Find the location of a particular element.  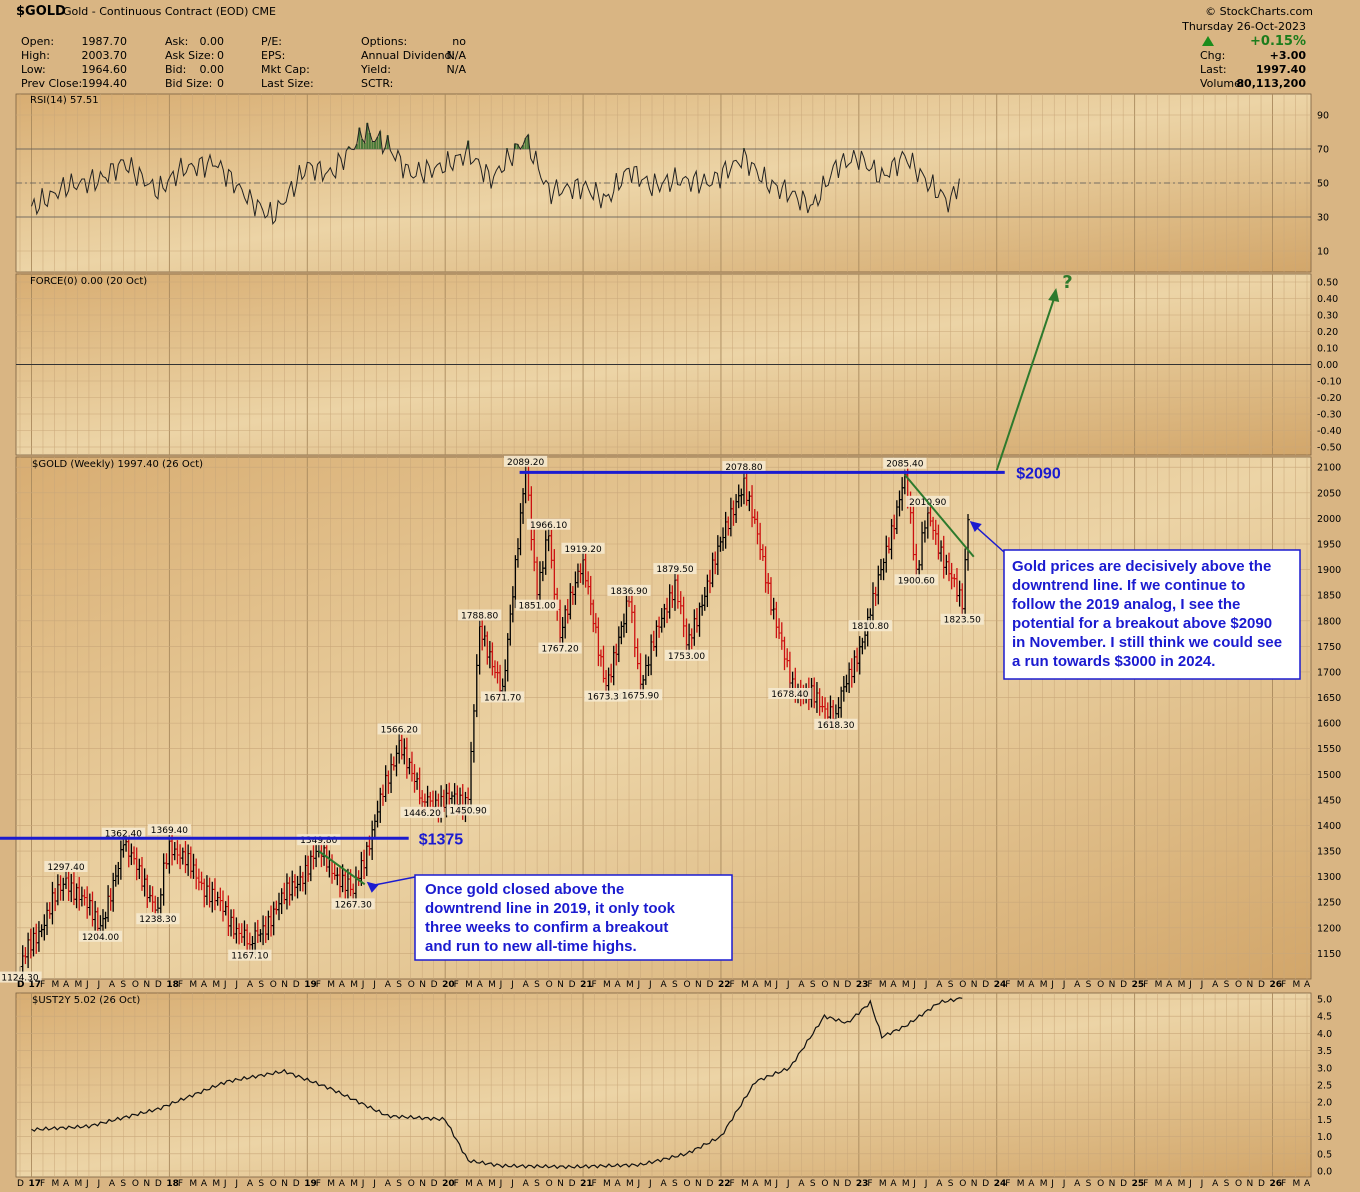

pct-change: +0.15% is located at coordinates (1278, 41).